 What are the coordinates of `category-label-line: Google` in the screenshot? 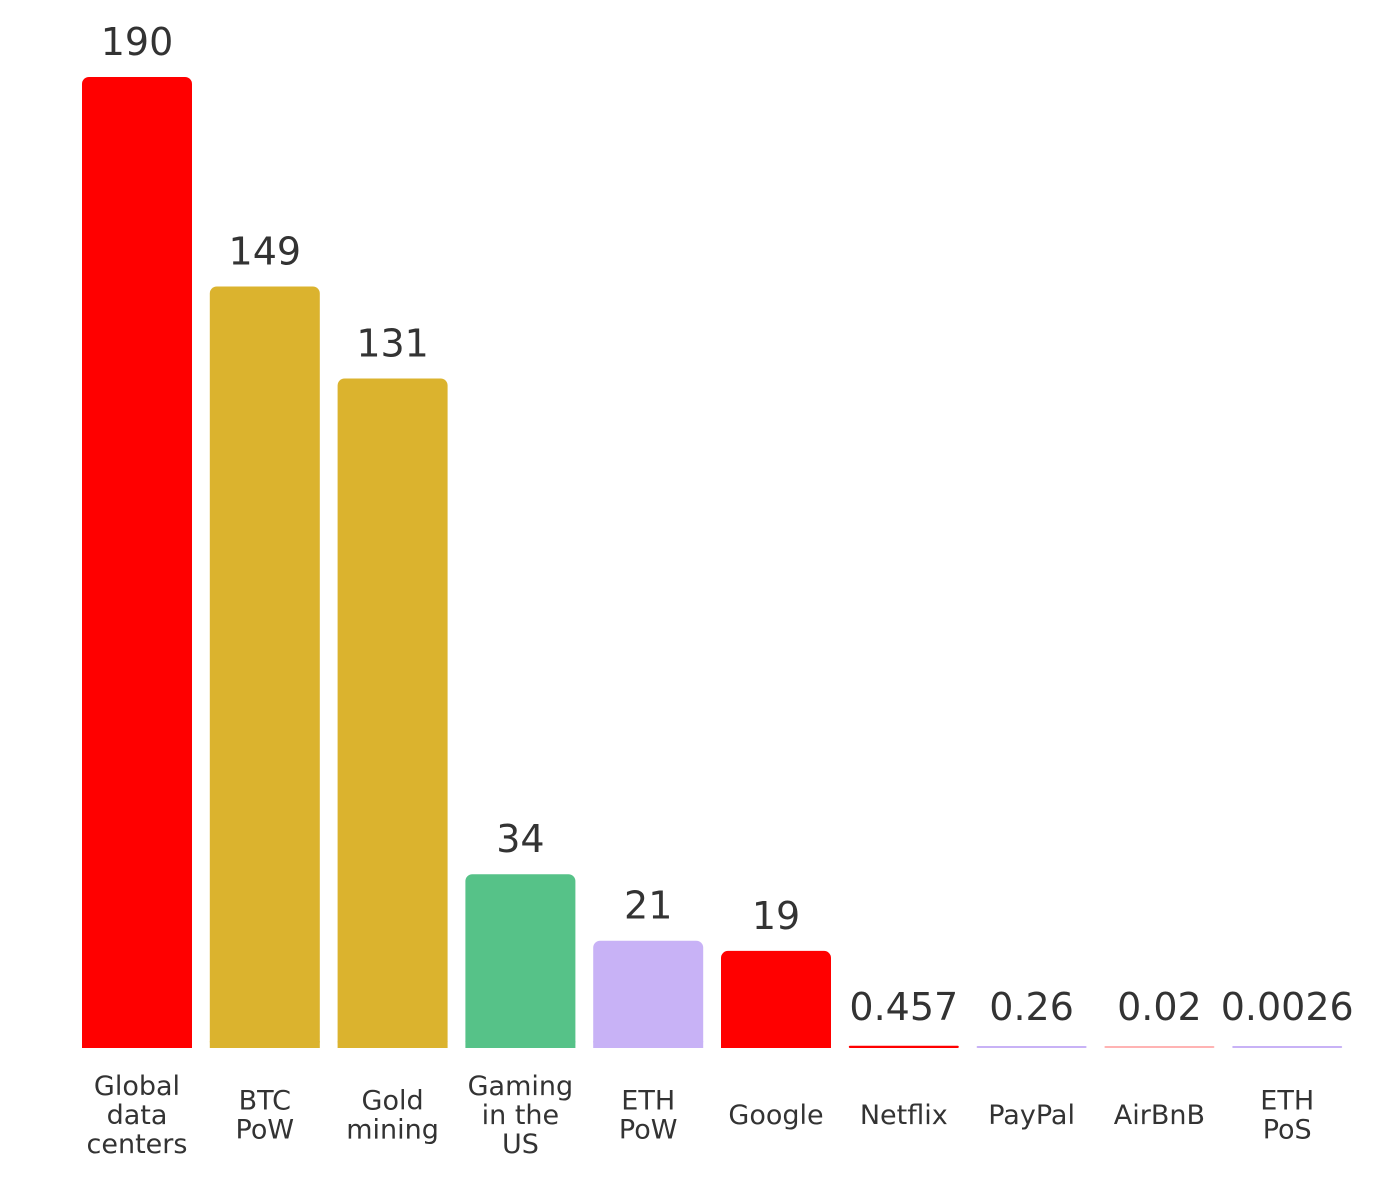 It's located at (775, 1115).